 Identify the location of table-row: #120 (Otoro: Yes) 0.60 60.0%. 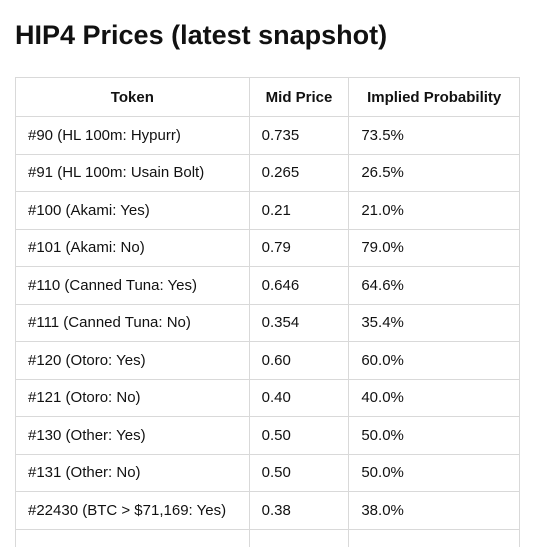
(267, 360).